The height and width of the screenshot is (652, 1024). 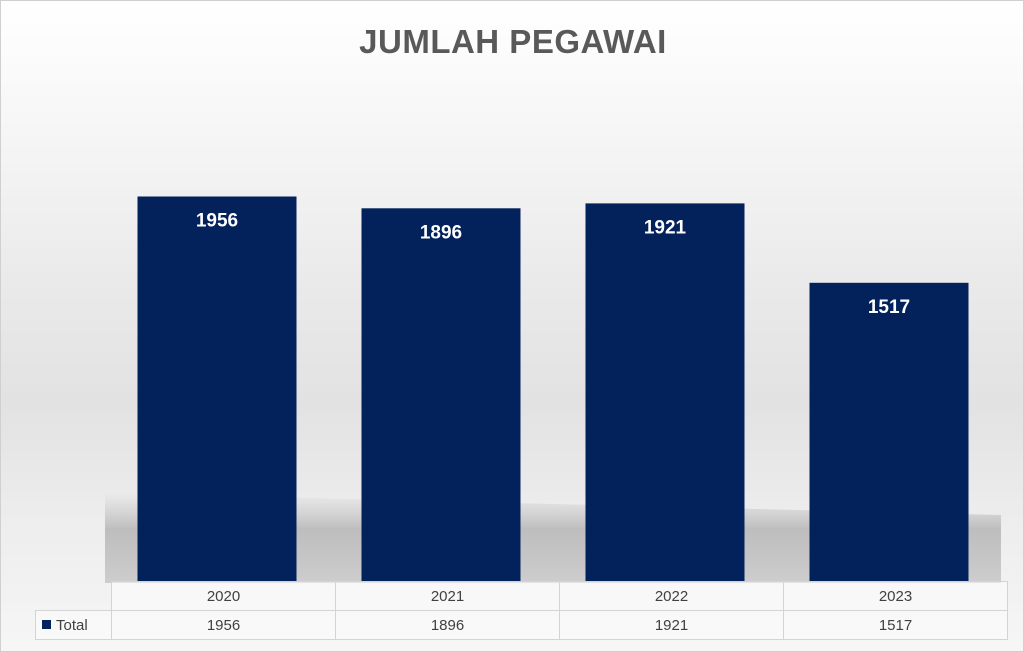 I want to click on category-label: 2021, so click(x=447, y=596).